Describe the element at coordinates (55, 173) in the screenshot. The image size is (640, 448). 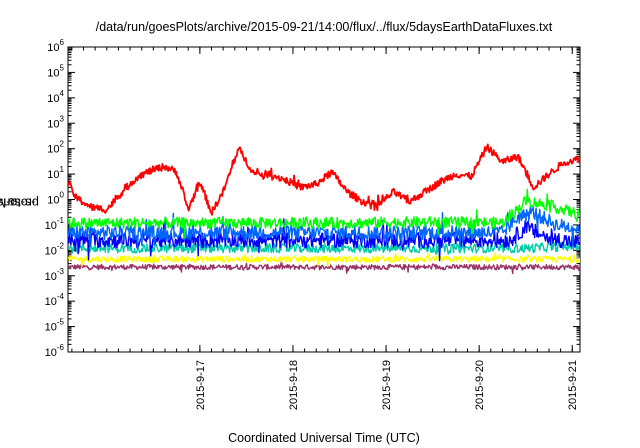
I see `y-tick-label: 10¹` at that location.